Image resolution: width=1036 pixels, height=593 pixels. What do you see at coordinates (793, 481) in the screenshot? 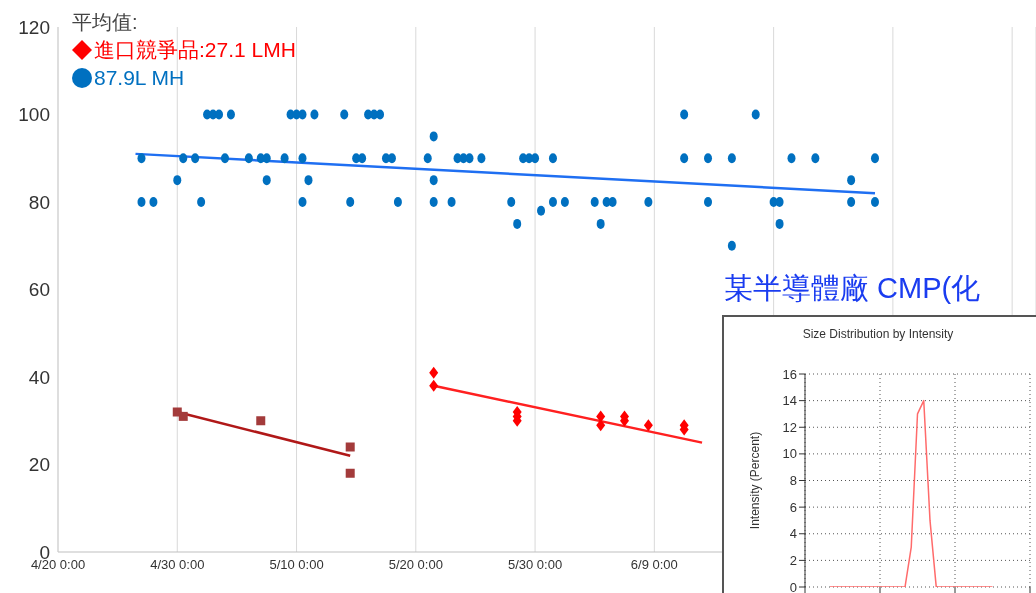
I see `y-tick-label: 8` at bounding box center [793, 481].